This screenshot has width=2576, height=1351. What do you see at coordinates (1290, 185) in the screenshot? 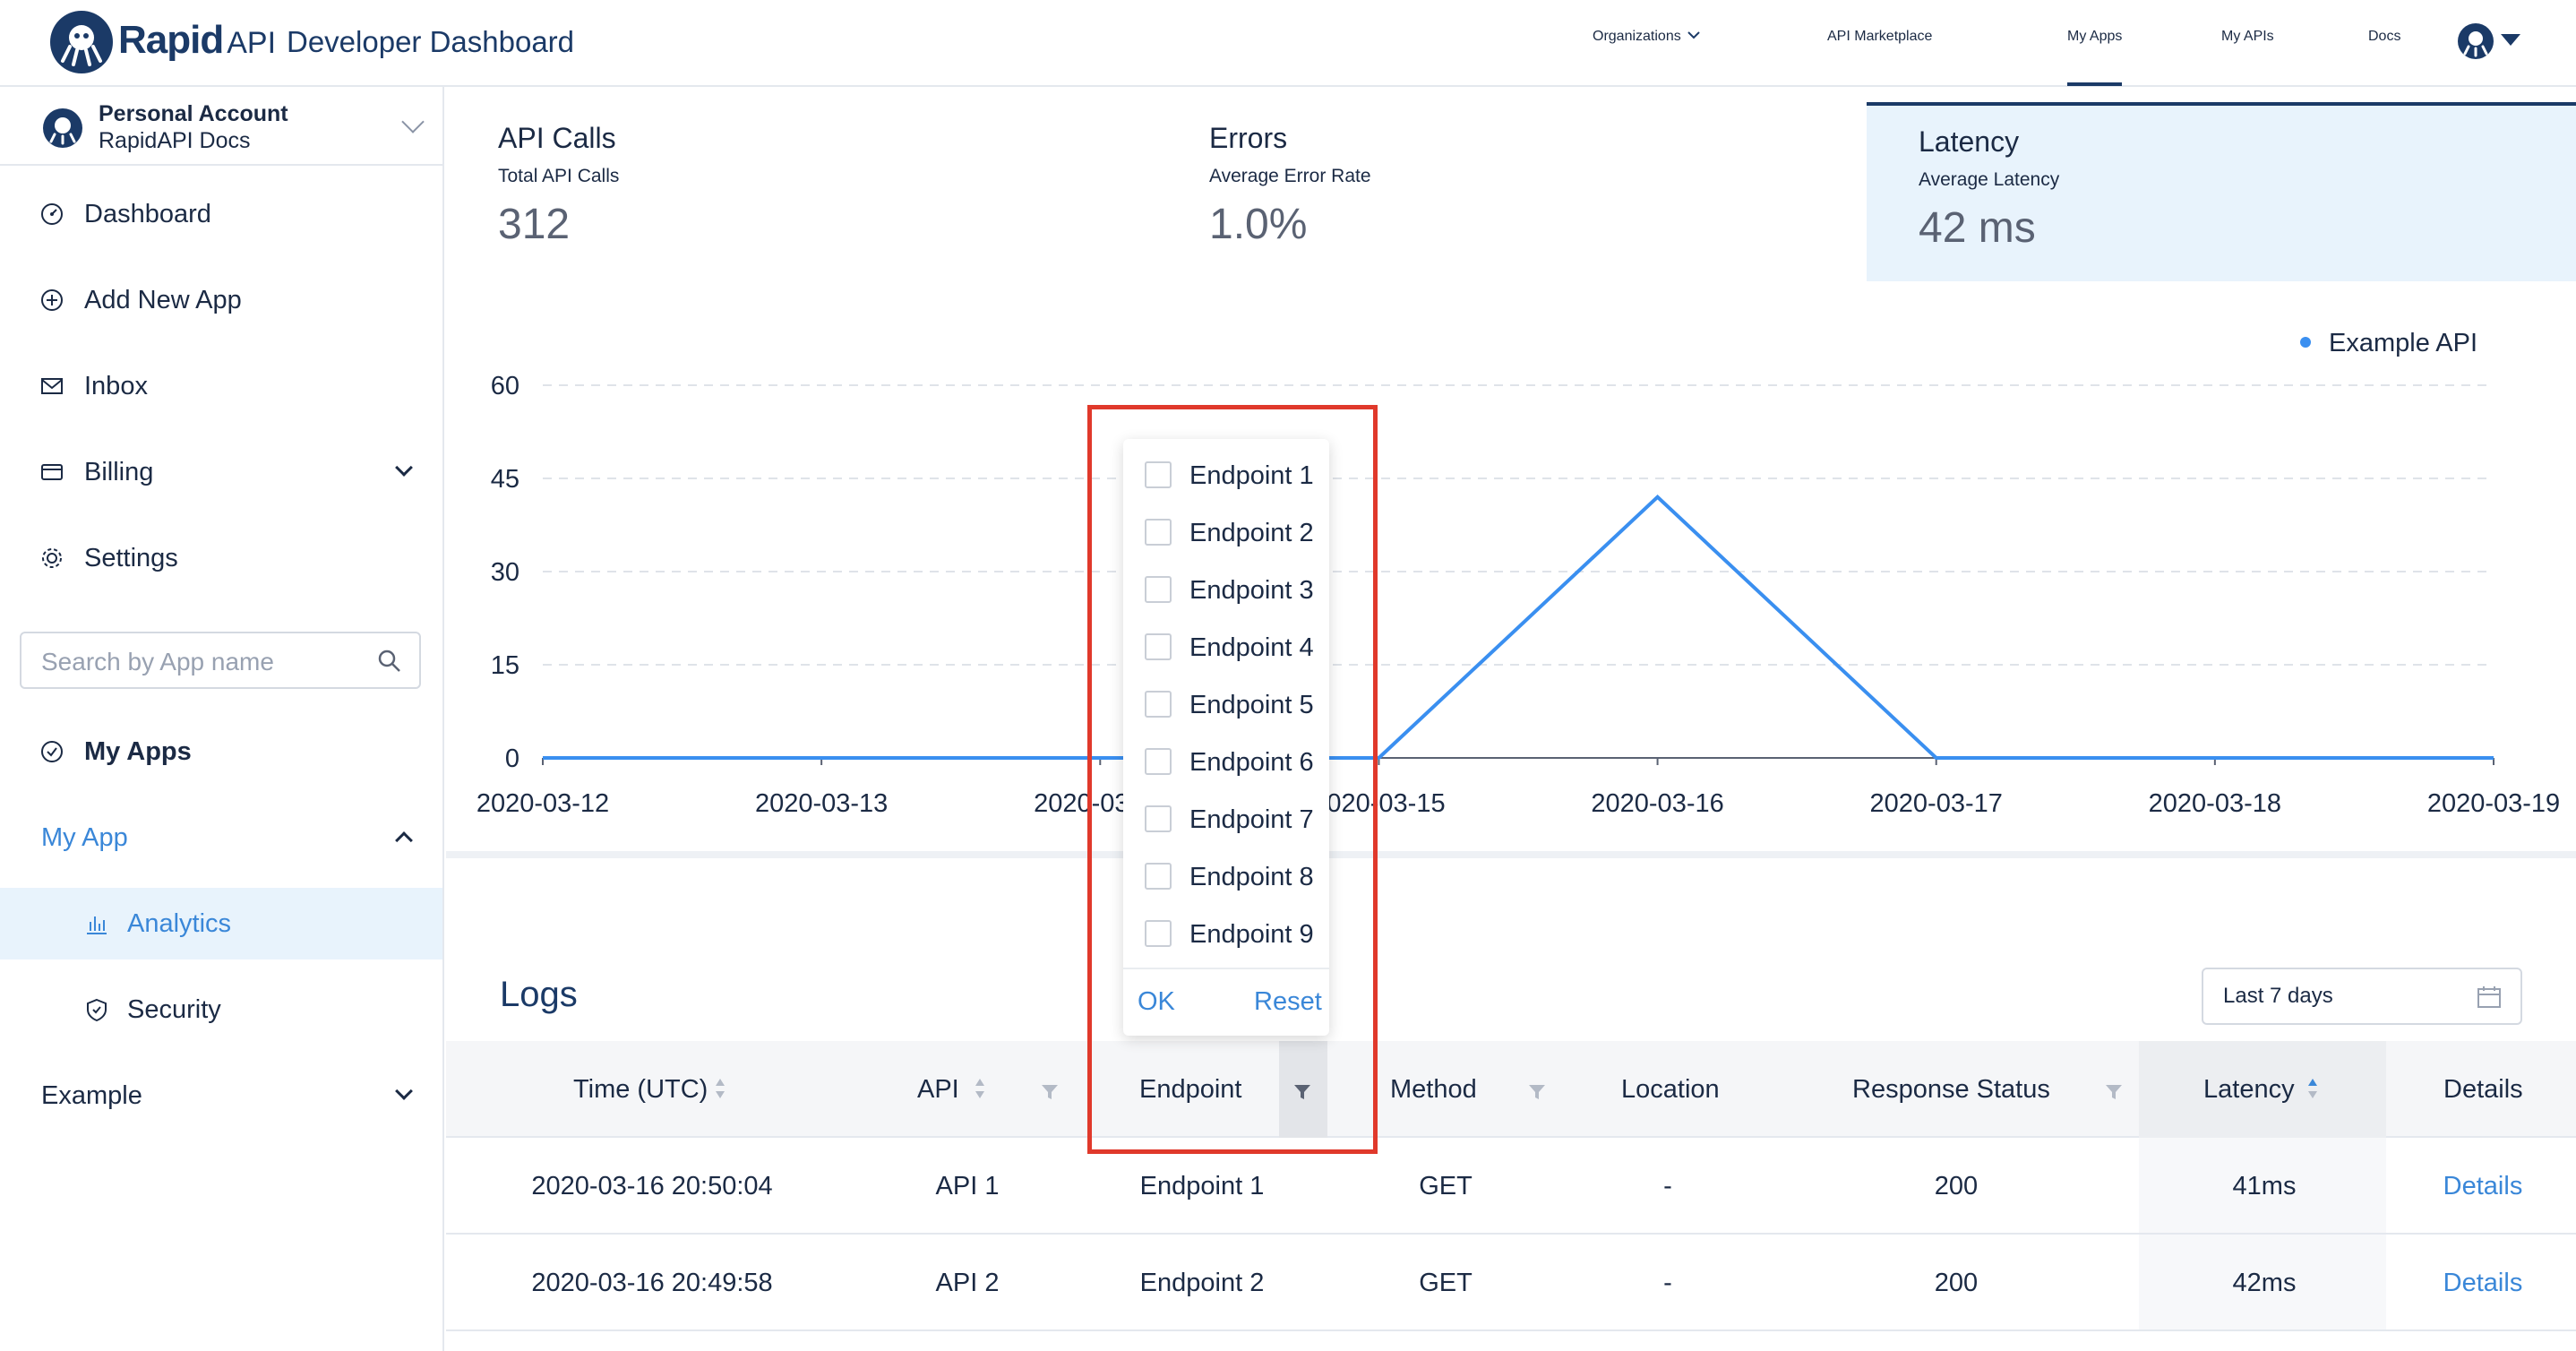
I see `stat-errors: Errors Average Error Rate 1.0%` at bounding box center [1290, 185].